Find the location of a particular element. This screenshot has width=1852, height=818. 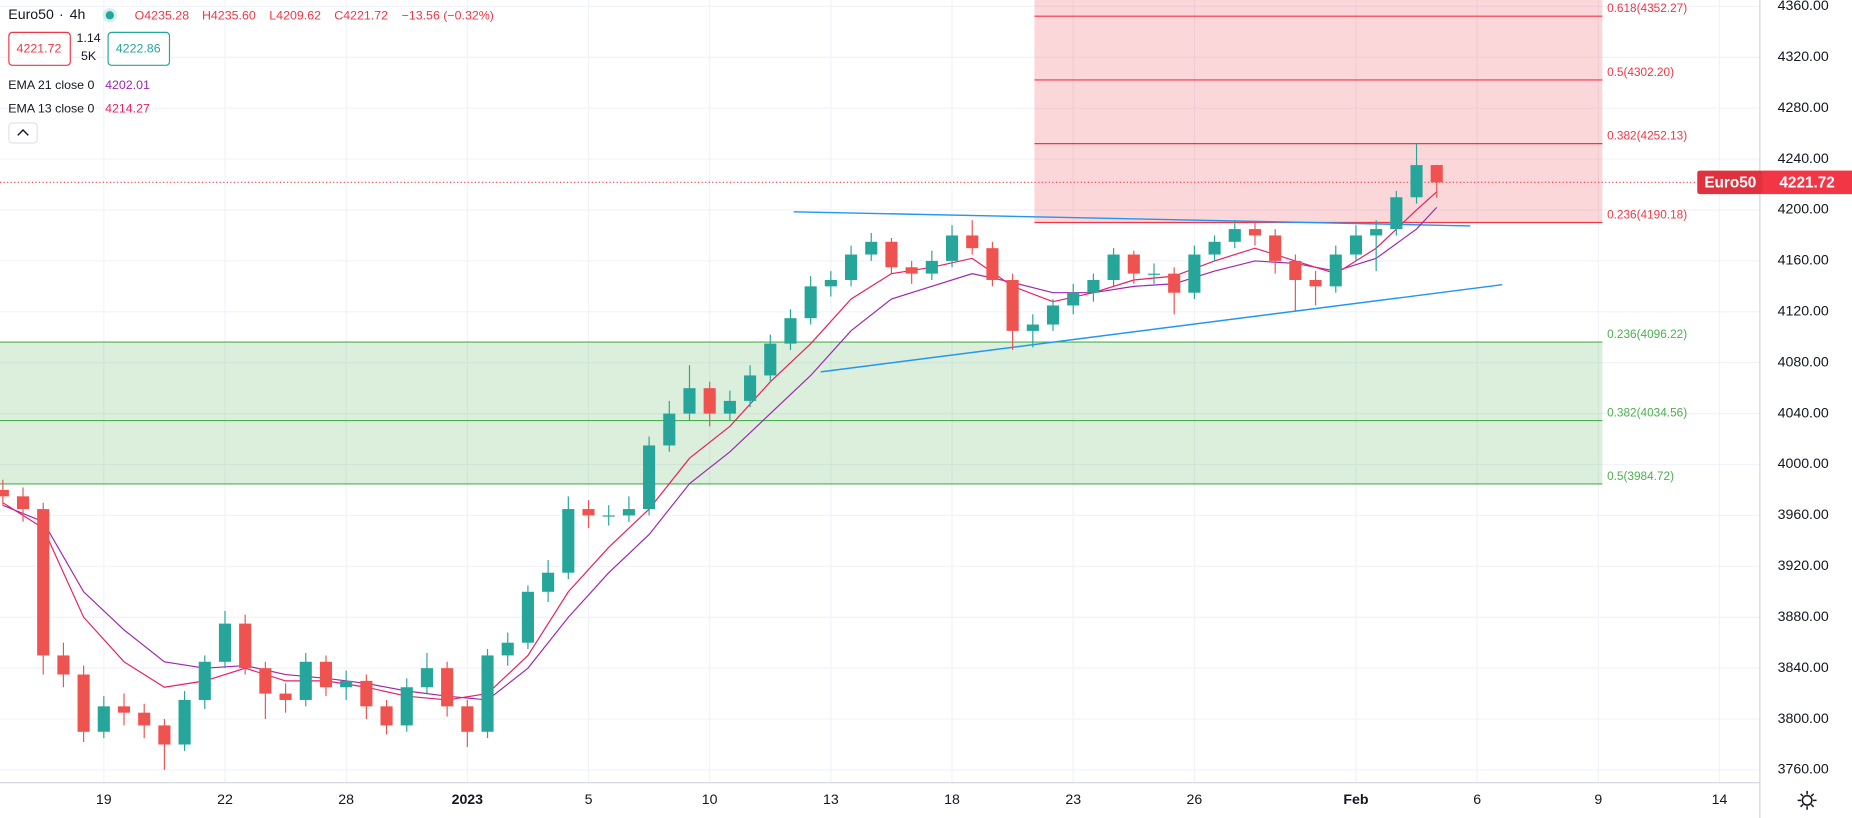

x-tick-label: 18 is located at coordinates (952, 799).